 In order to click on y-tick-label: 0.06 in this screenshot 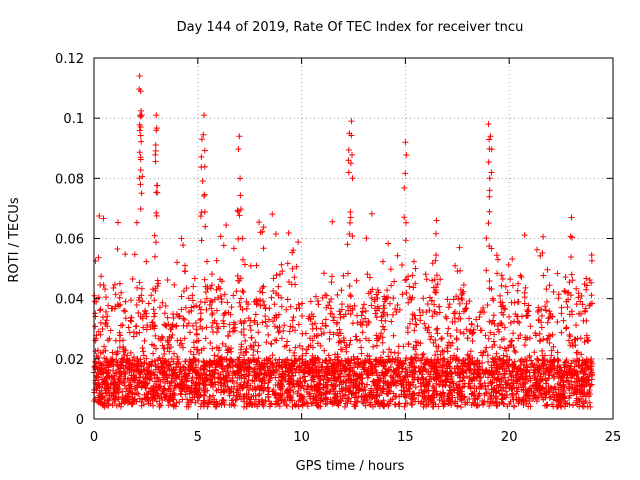, I will do `click(69, 240)`.